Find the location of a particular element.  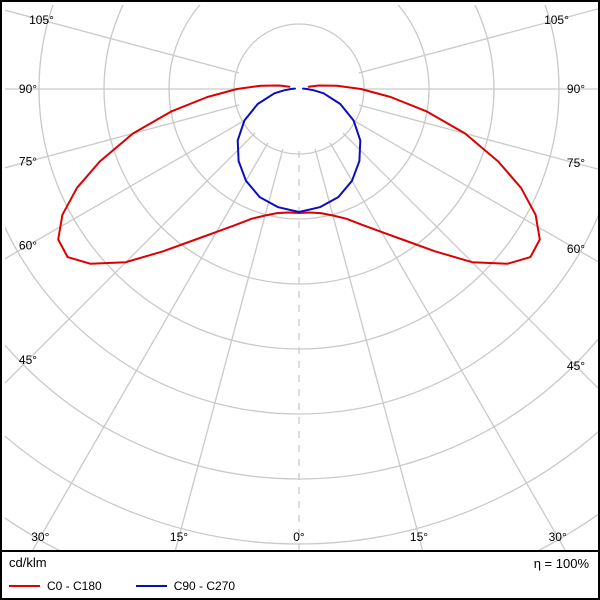

legend-item-c90-c270: C90 - C270 is located at coordinates (185, 586).